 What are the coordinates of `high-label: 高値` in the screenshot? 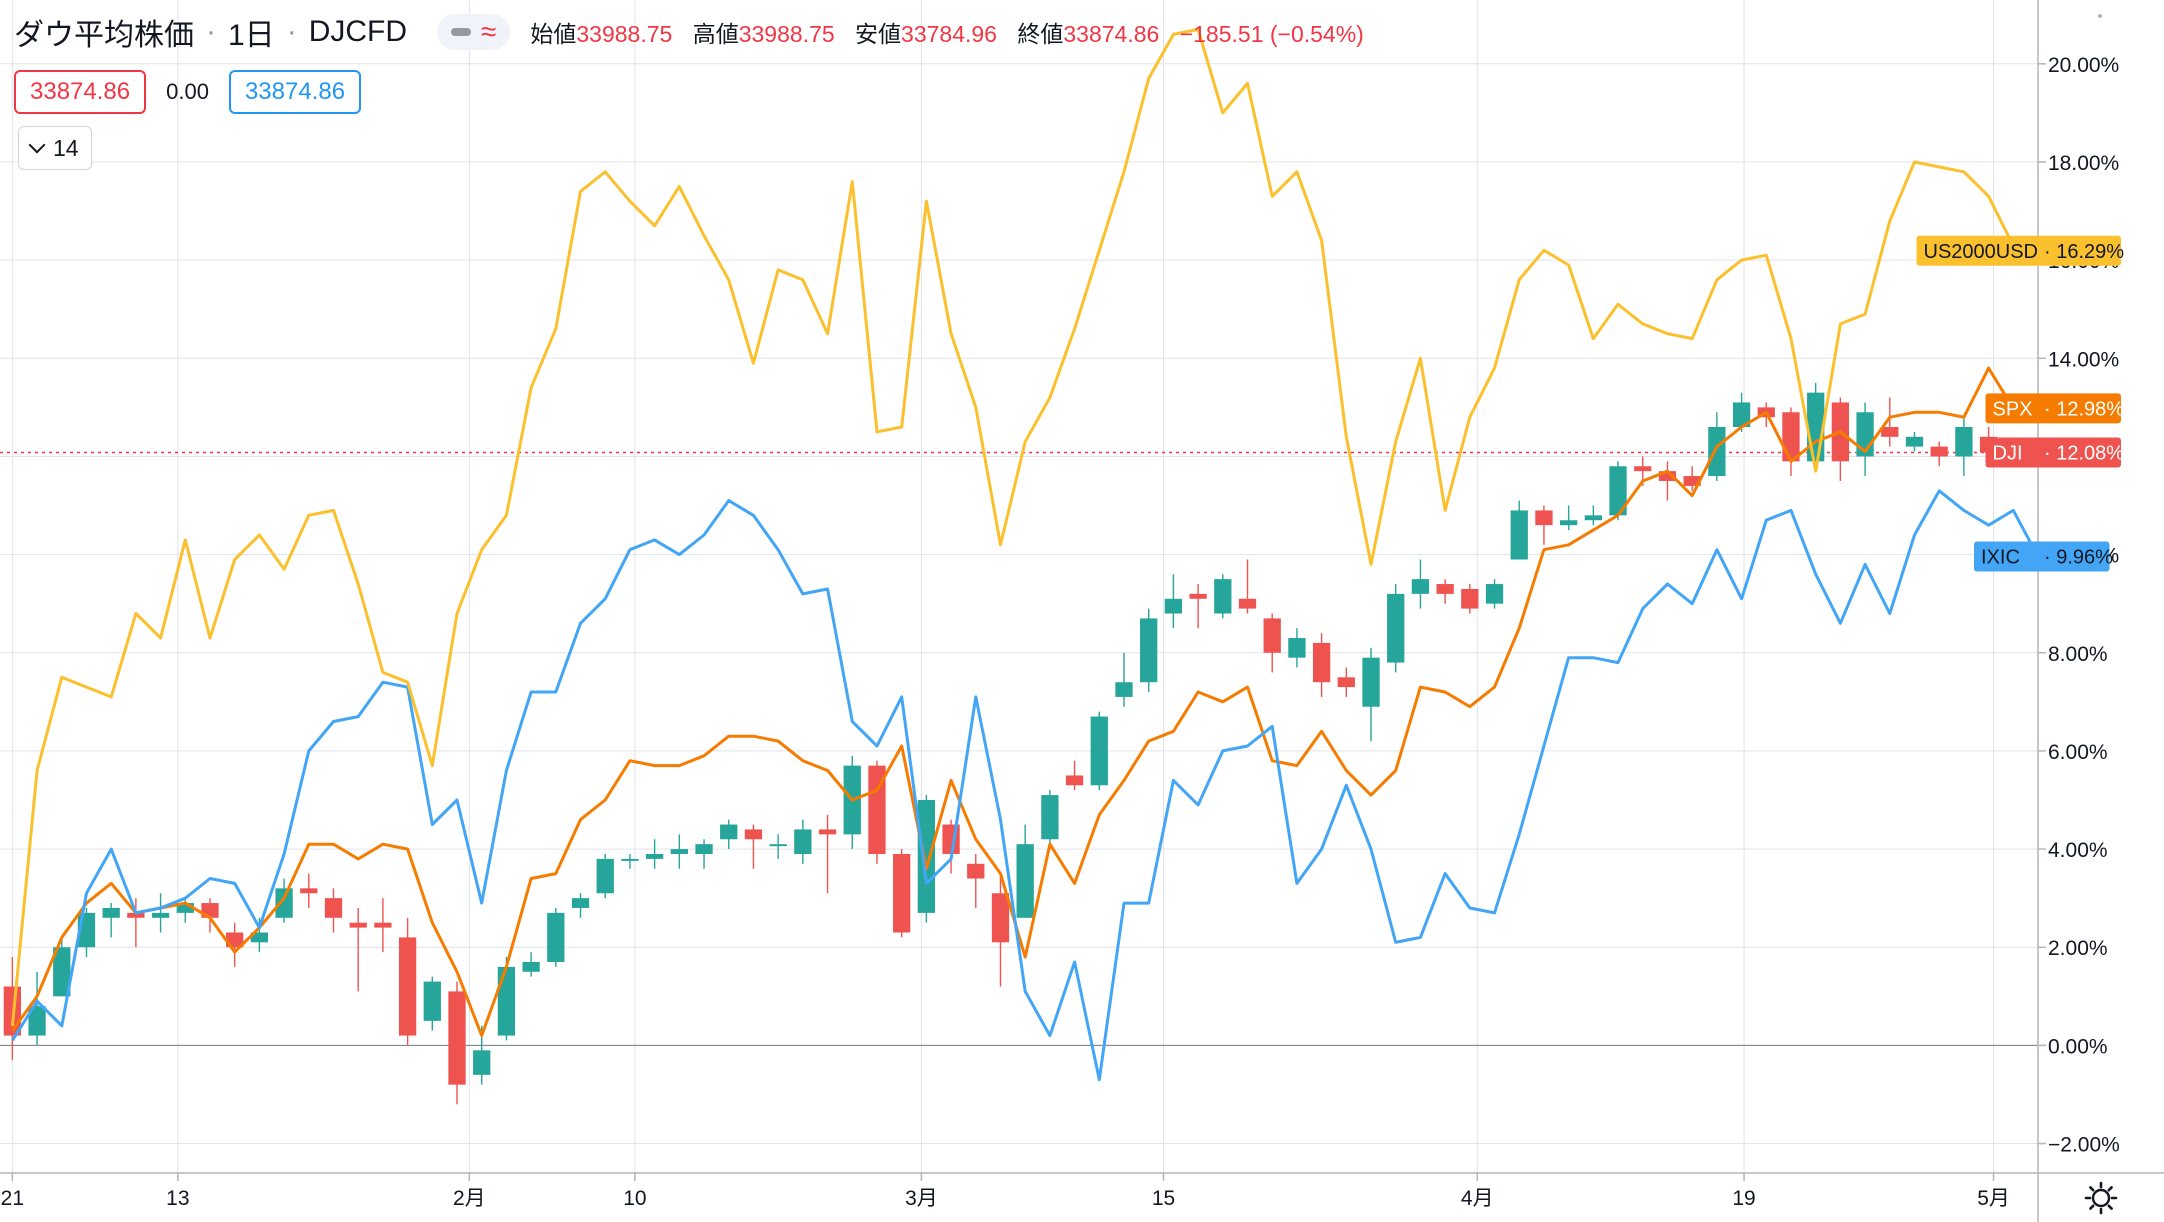 It's located at (715, 34).